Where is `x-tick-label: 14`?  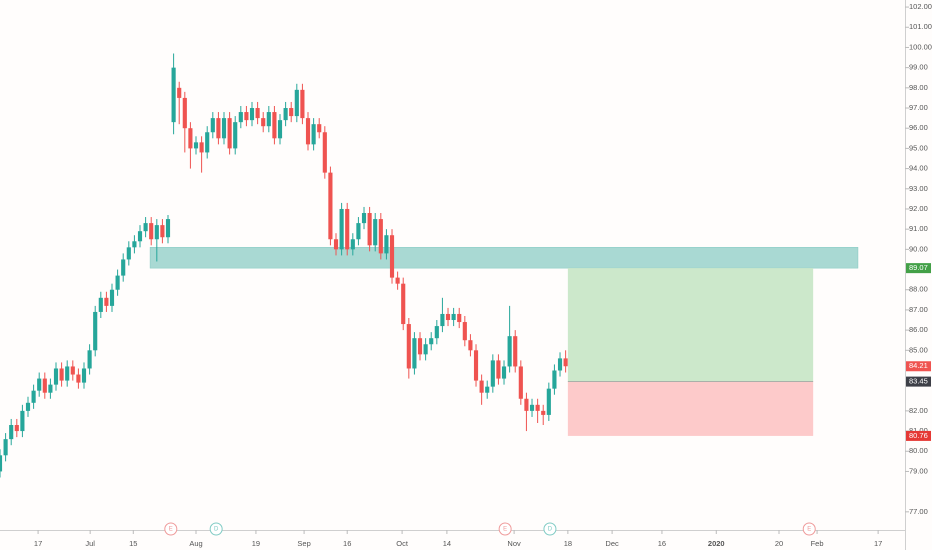
x-tick-label: 14 is located at coordinates (447, 543).